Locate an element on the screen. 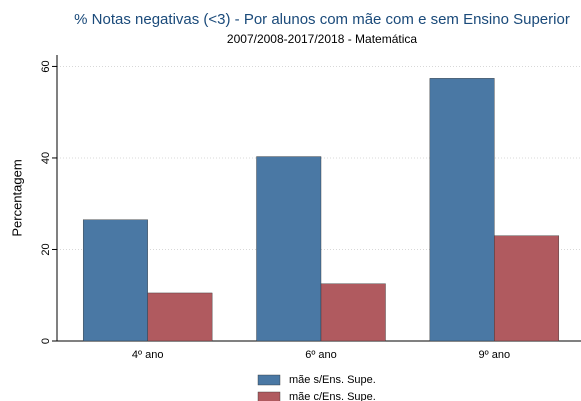 The image size is (581, 401). y-tick-label: 60 is located at coordinates (46, 66).